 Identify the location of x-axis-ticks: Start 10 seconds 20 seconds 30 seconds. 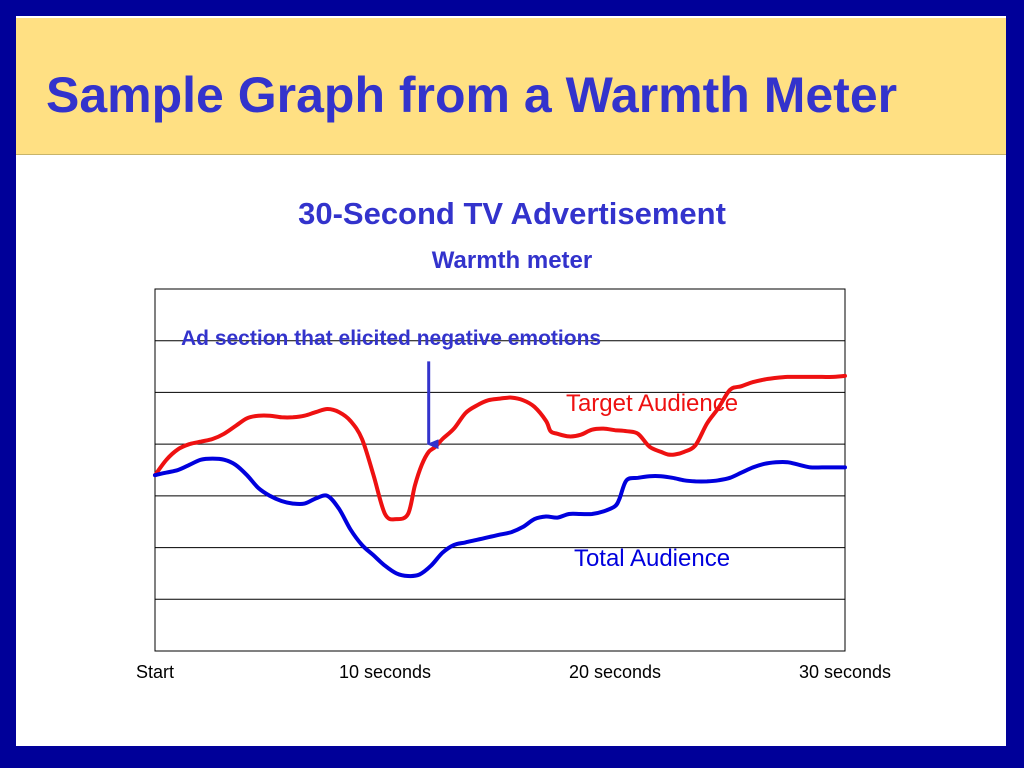
(513, 672).